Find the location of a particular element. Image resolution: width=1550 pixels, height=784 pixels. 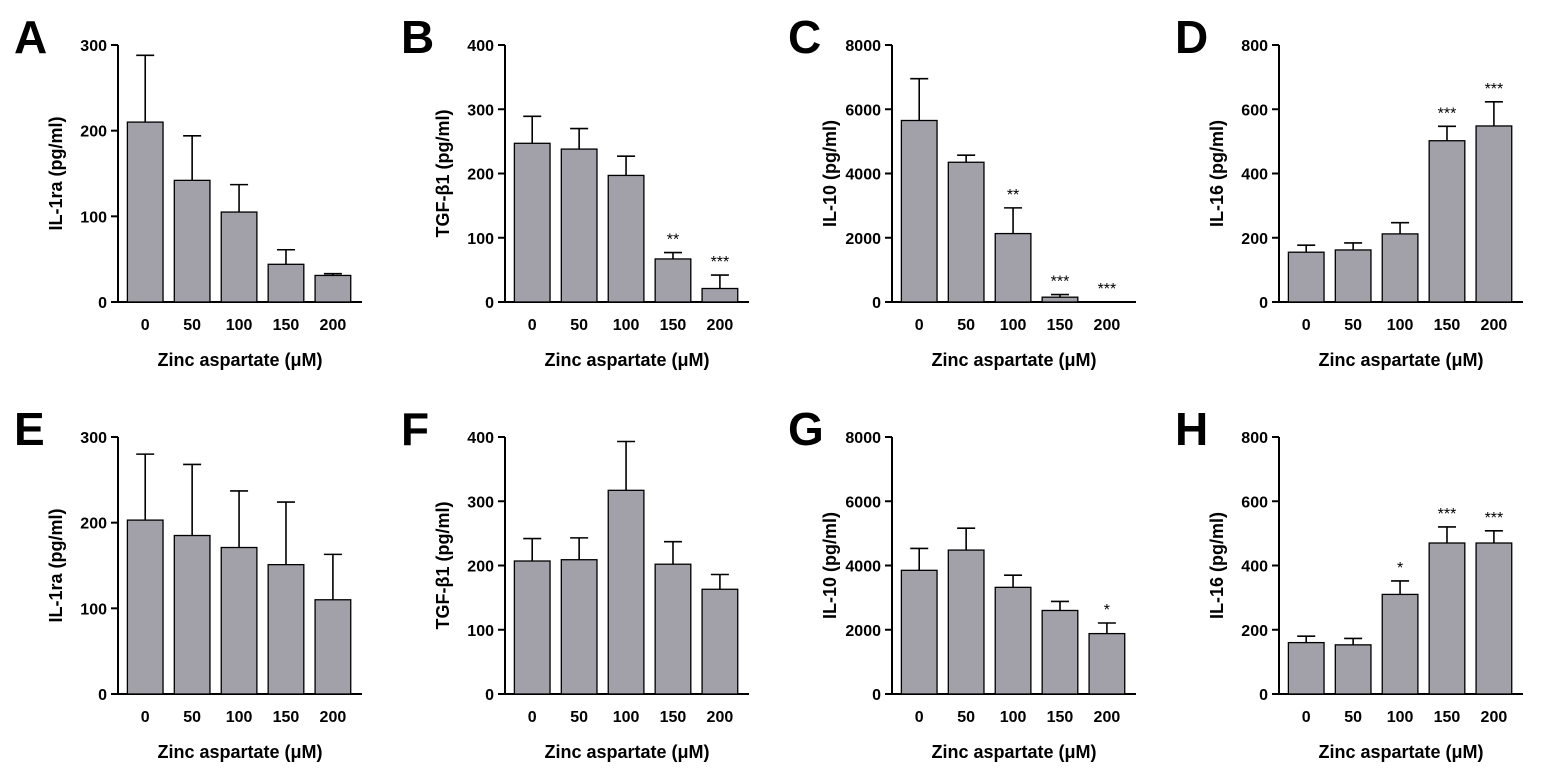

y-axis-title: TGF-β1 (pg/ml) is located at coordinates (443, 566).